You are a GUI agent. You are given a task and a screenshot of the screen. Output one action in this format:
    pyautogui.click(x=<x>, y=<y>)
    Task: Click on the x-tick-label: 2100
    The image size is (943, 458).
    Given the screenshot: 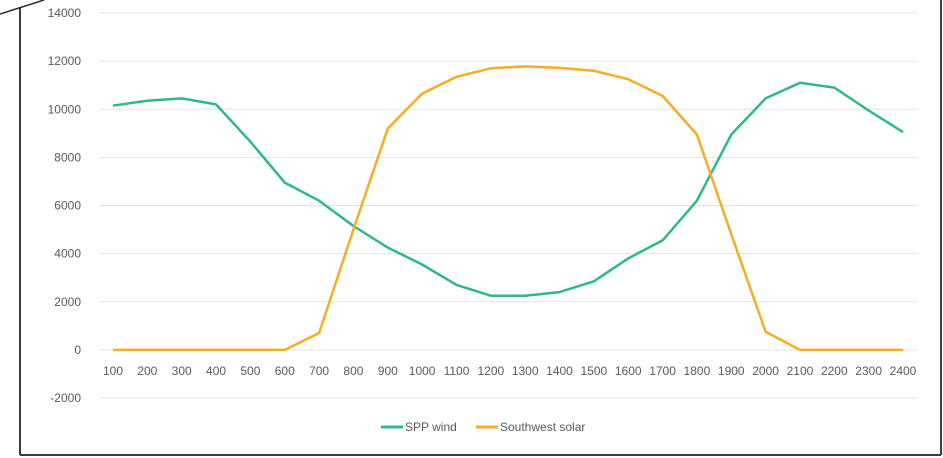 What is the action you would take?
    pyautogui.click(x=800, y=371)
    